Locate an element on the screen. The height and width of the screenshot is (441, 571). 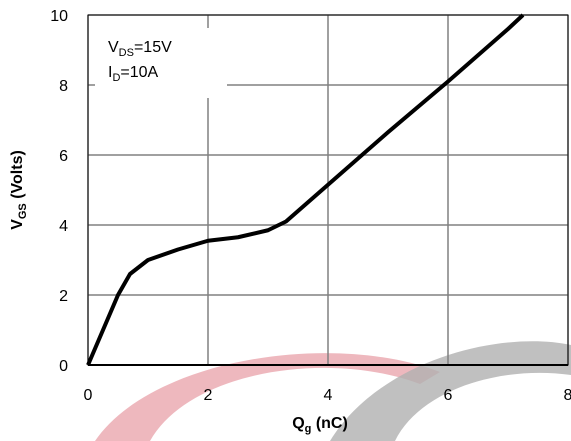
annotation-text: VDS=15V is located at coordinates (140, 49).